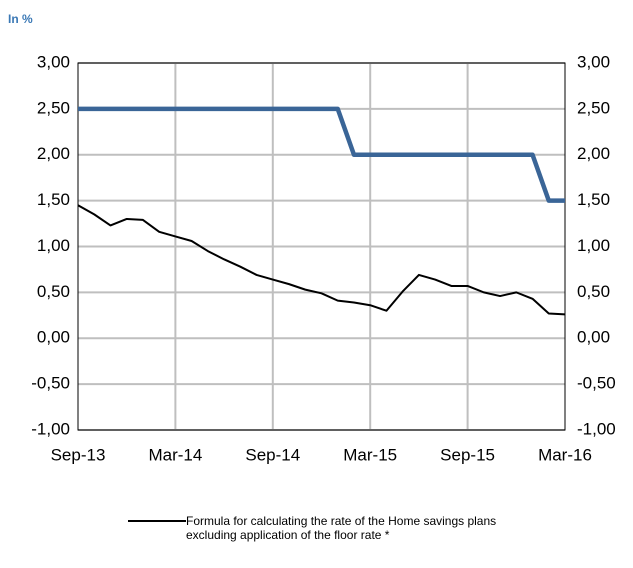 The image size is (633, 568). What do you see at coordinates (53, 107) in the screenshot?
I see `y-tick-label: 2,50` at bounding box center [53, 107].